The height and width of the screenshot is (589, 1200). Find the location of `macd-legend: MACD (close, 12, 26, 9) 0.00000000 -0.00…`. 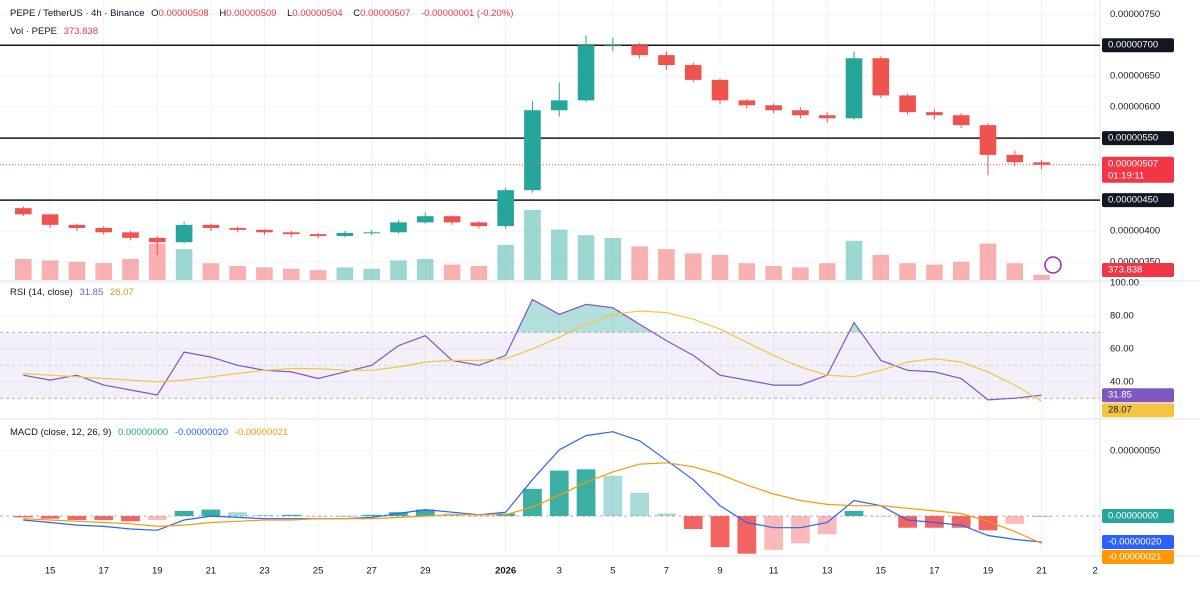

macd-legend: MACD (close, 12, 26, 9) 0.00000000 -0.00… is located at coordinates (151, 432).